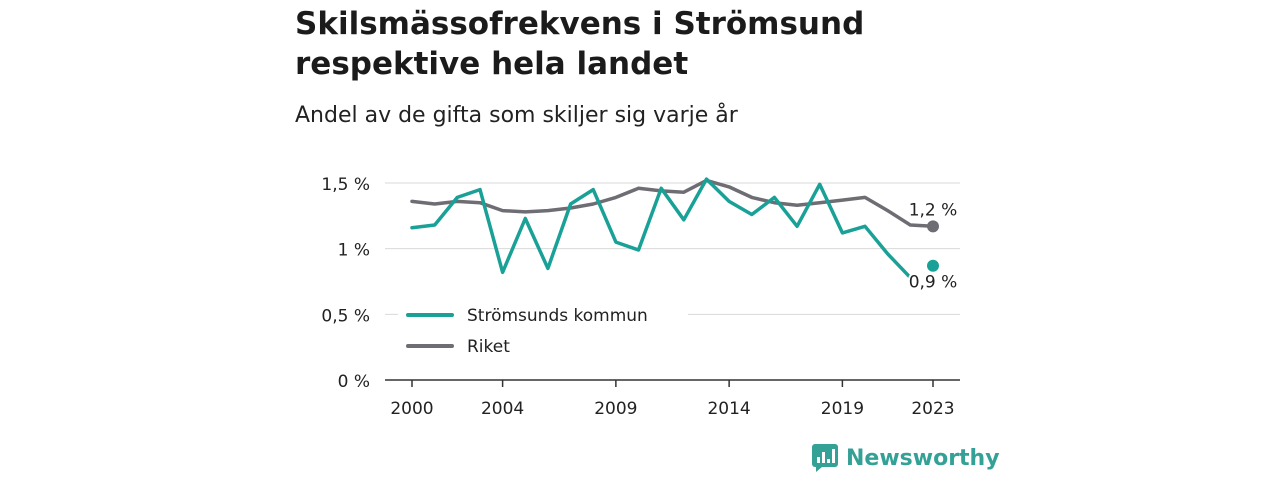 This screenshot has height=480, width=1280. What do you see at coordinates (557, 316) in the screenshot?
I see `legend-item-stromsund-label: Strömsunds kommun` at bounding box center [557, 316].